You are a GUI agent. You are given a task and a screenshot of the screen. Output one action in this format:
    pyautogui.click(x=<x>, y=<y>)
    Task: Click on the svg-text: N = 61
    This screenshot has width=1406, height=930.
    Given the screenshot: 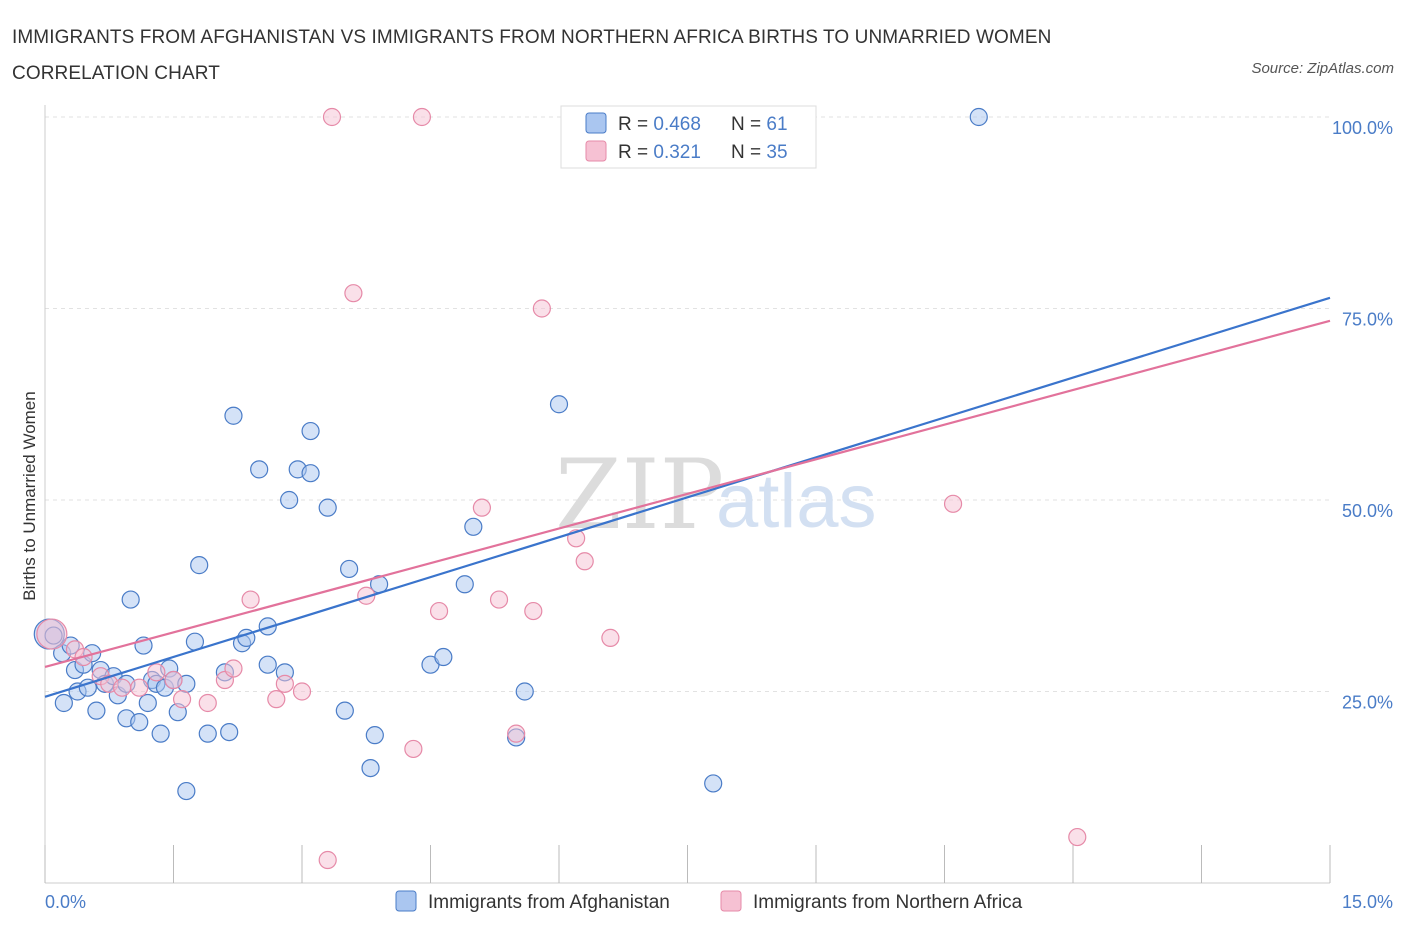 What is the action you would take?
    pyautogui.click(x=759, y=124)
    